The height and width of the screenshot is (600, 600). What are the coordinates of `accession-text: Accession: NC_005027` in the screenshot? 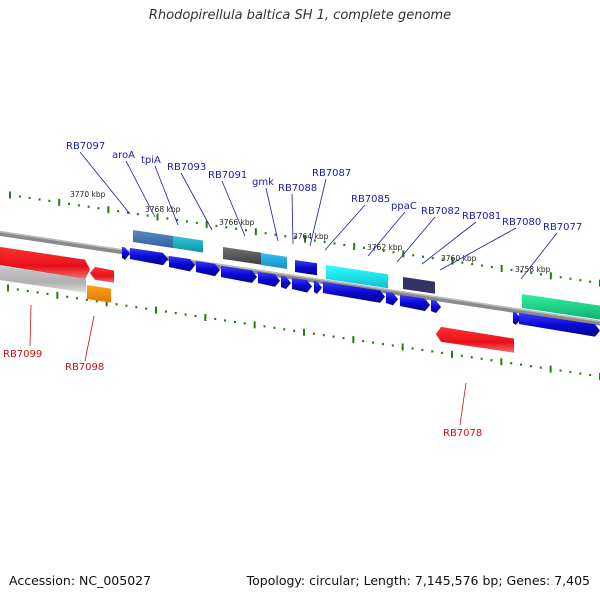 It's located at (80, 580).